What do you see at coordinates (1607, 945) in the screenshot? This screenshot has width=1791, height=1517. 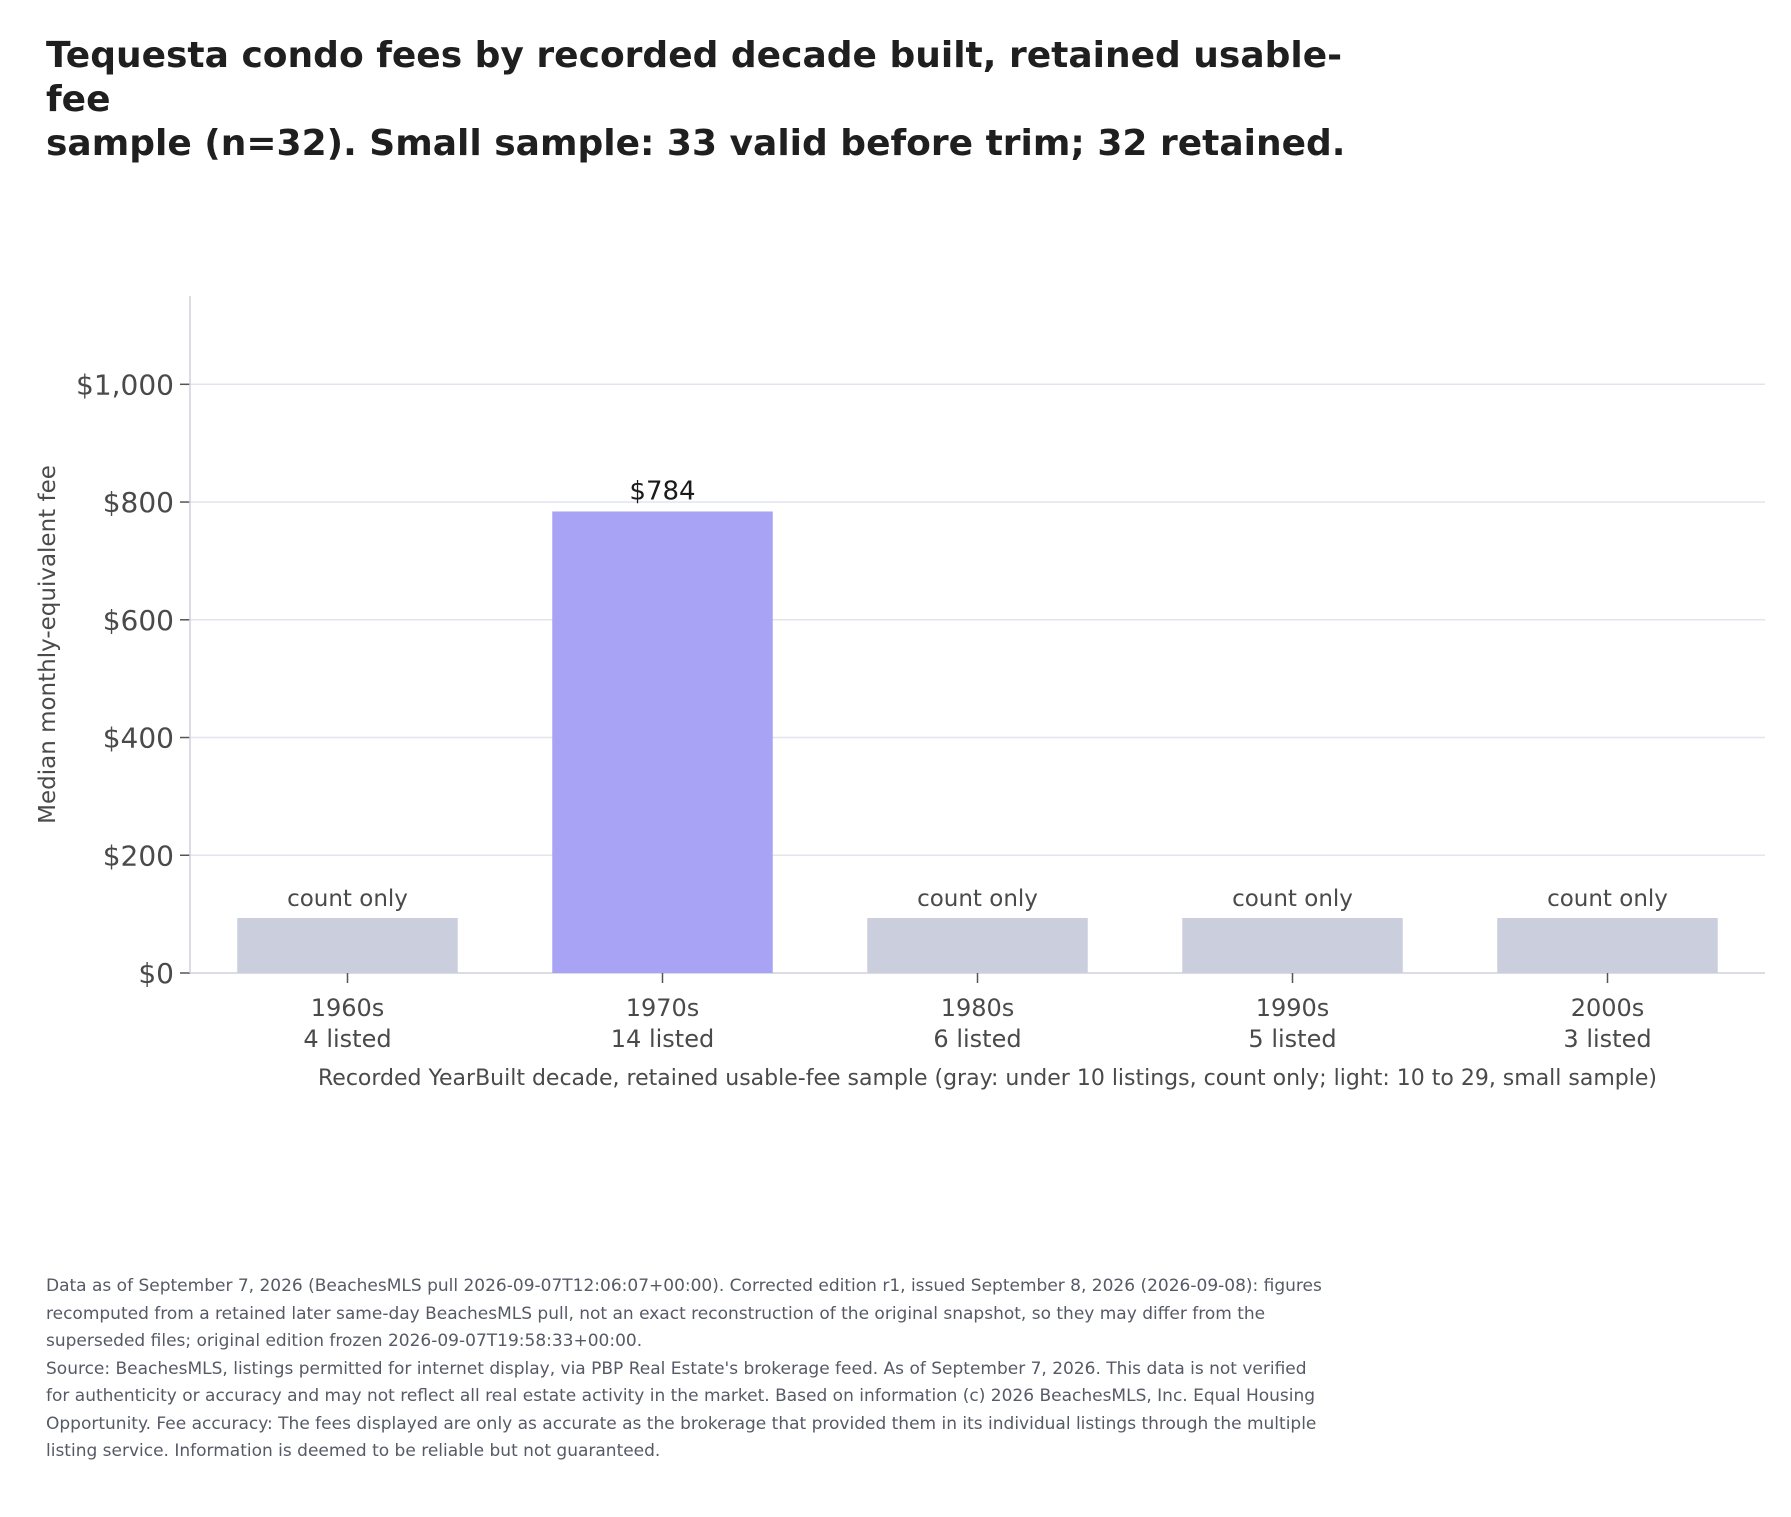 I see `bar-2000s` at bounding box center [1607, 945].